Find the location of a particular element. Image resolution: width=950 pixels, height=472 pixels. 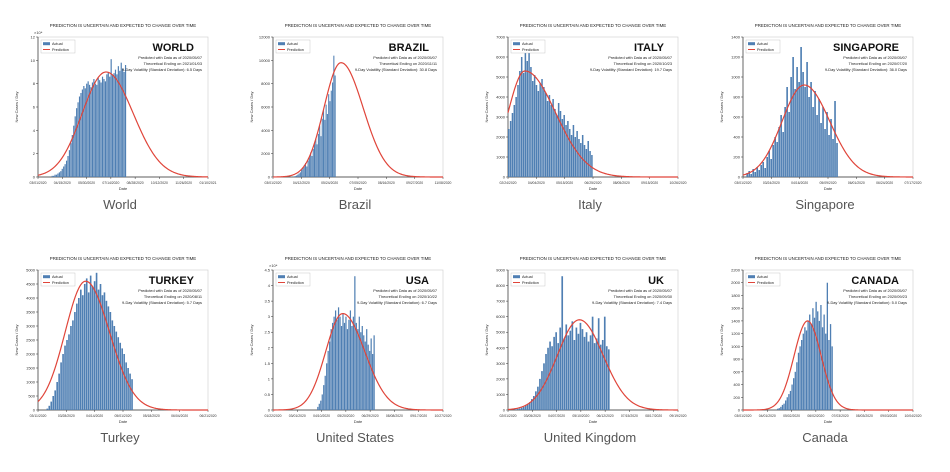

y-tick-label: 3000 is located at coordinates (501, 117).